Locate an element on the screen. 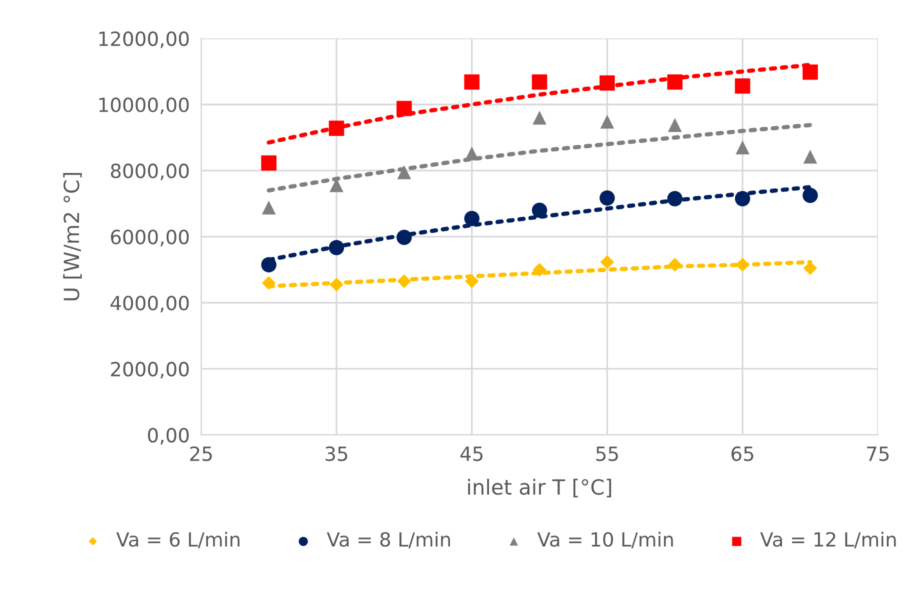 The width and height of the screenshot is (906, 610). x-tick-label: 55 is located at coordinates (607, 454).